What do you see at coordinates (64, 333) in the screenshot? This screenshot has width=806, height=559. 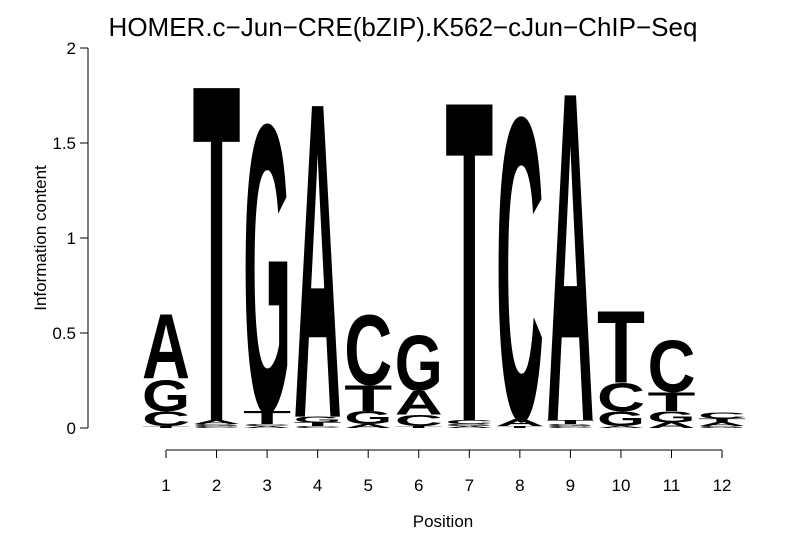 I see `y-tick-label: 0.5` at bounding box center [64, 333].